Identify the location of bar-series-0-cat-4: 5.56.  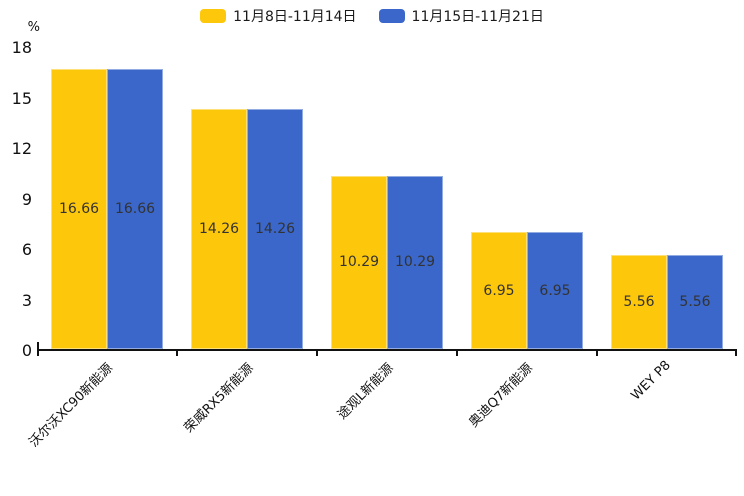
(639, 302).